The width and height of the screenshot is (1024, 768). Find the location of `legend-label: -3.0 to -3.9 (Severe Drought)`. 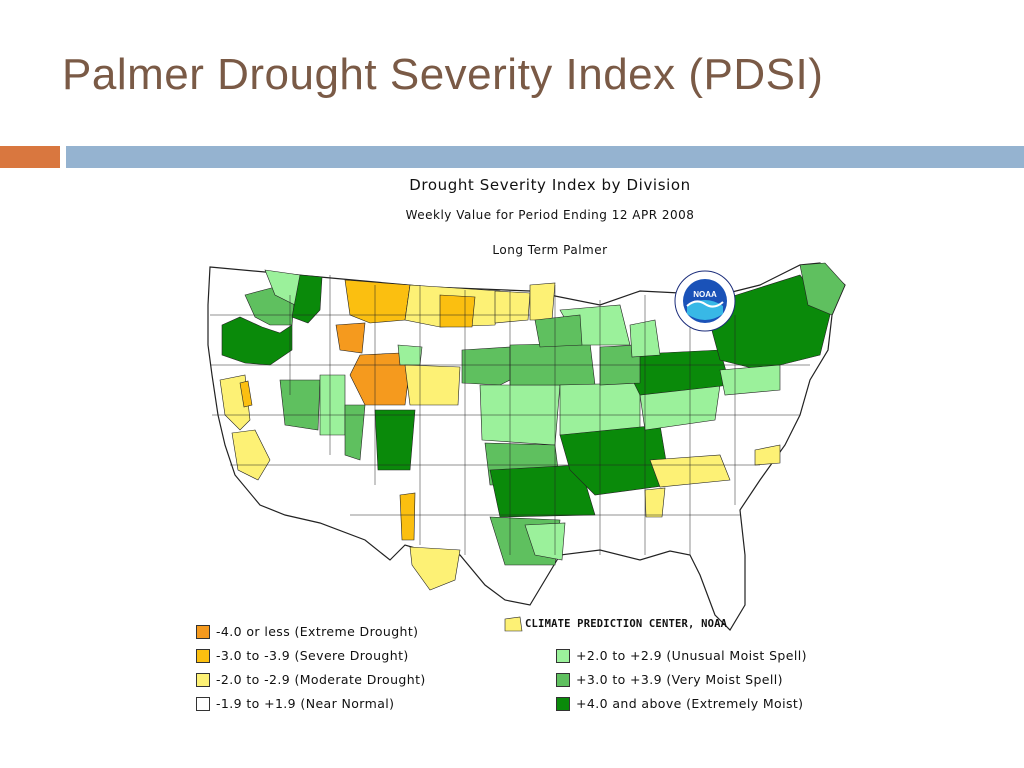

legend-label: -3.0 to -3.9 (Severe Drought) is located at coordinates (312, 655).